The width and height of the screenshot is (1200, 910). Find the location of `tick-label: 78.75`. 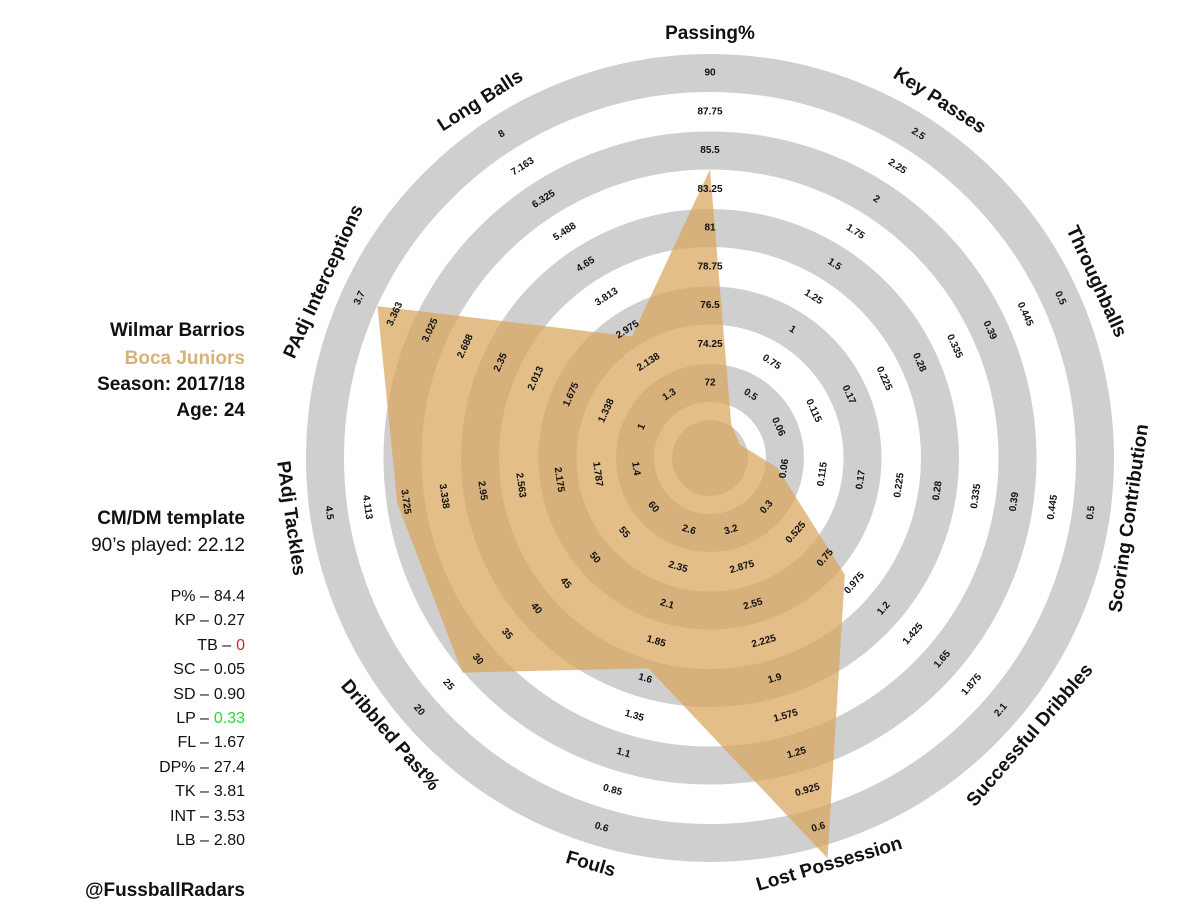

tick-label: 78.75 is located at coordinates (709, 266).